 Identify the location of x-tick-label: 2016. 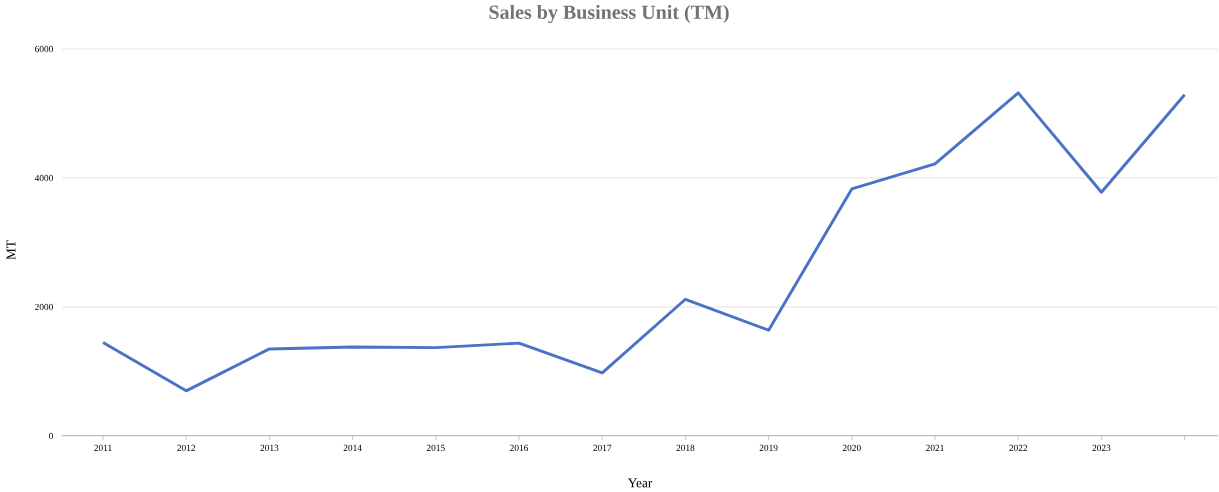
(519, 448).